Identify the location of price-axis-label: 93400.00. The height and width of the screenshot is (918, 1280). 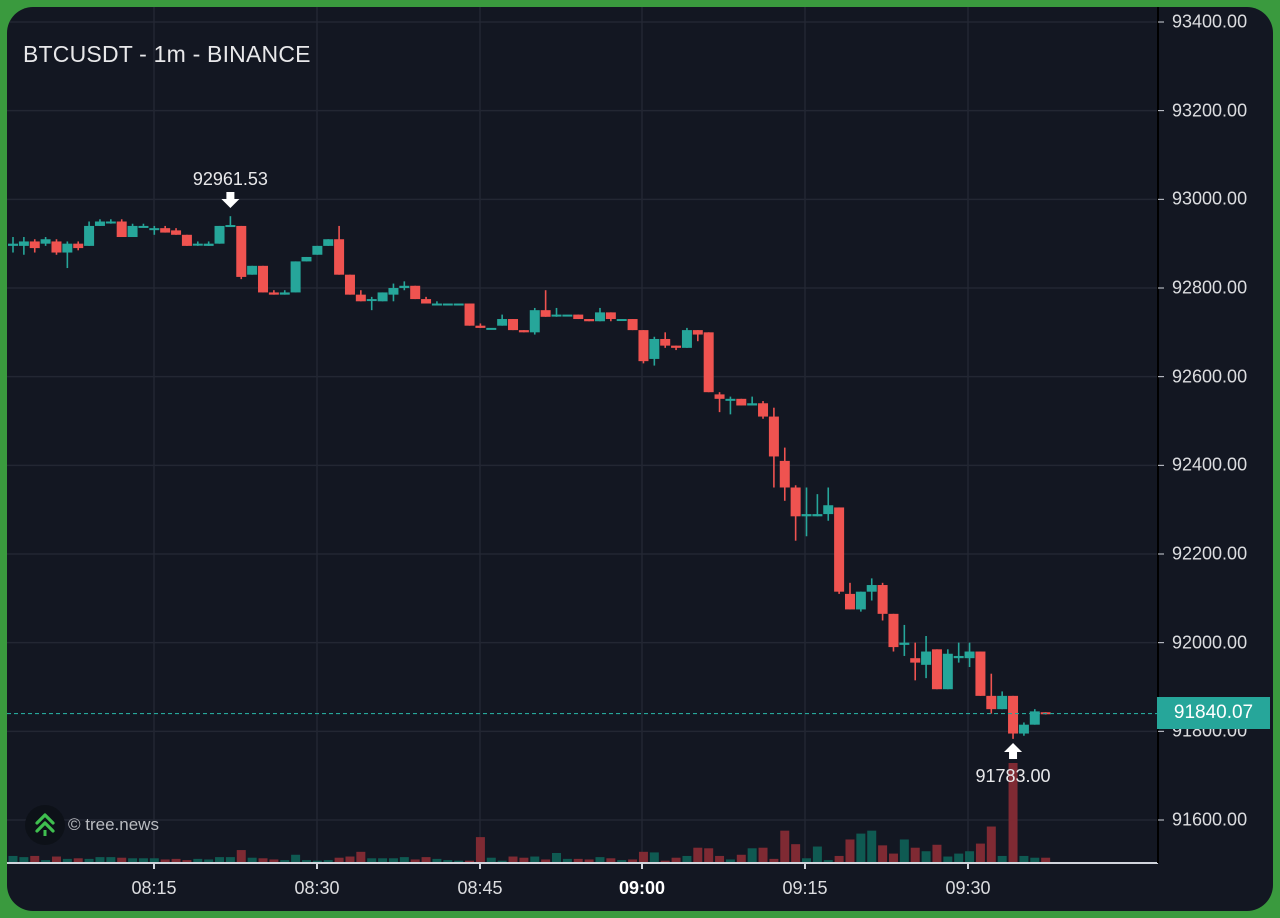
(1210, 21).